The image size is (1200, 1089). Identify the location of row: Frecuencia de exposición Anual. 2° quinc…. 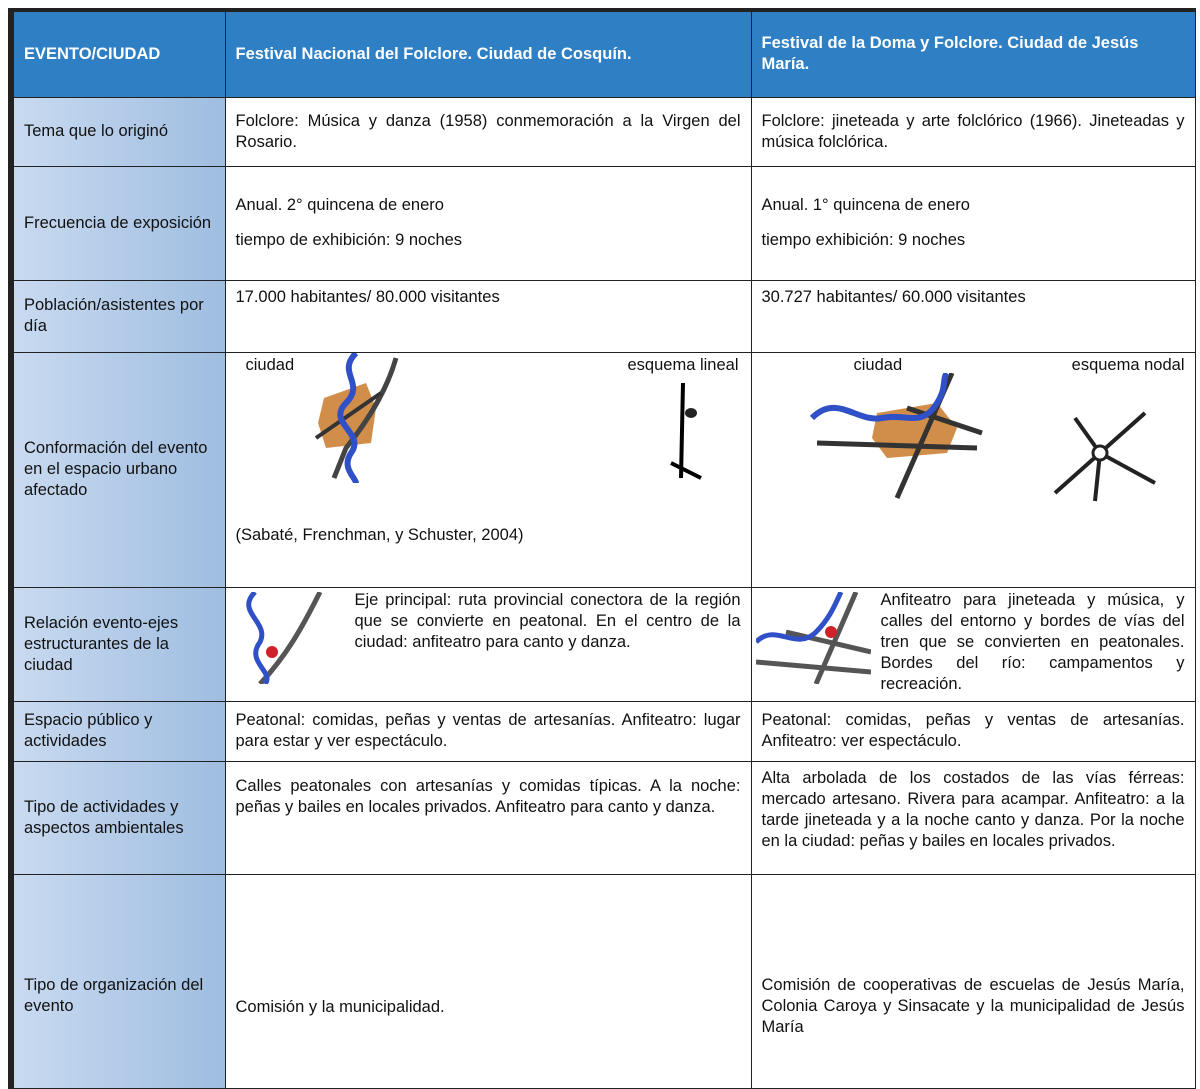
(603, 223).